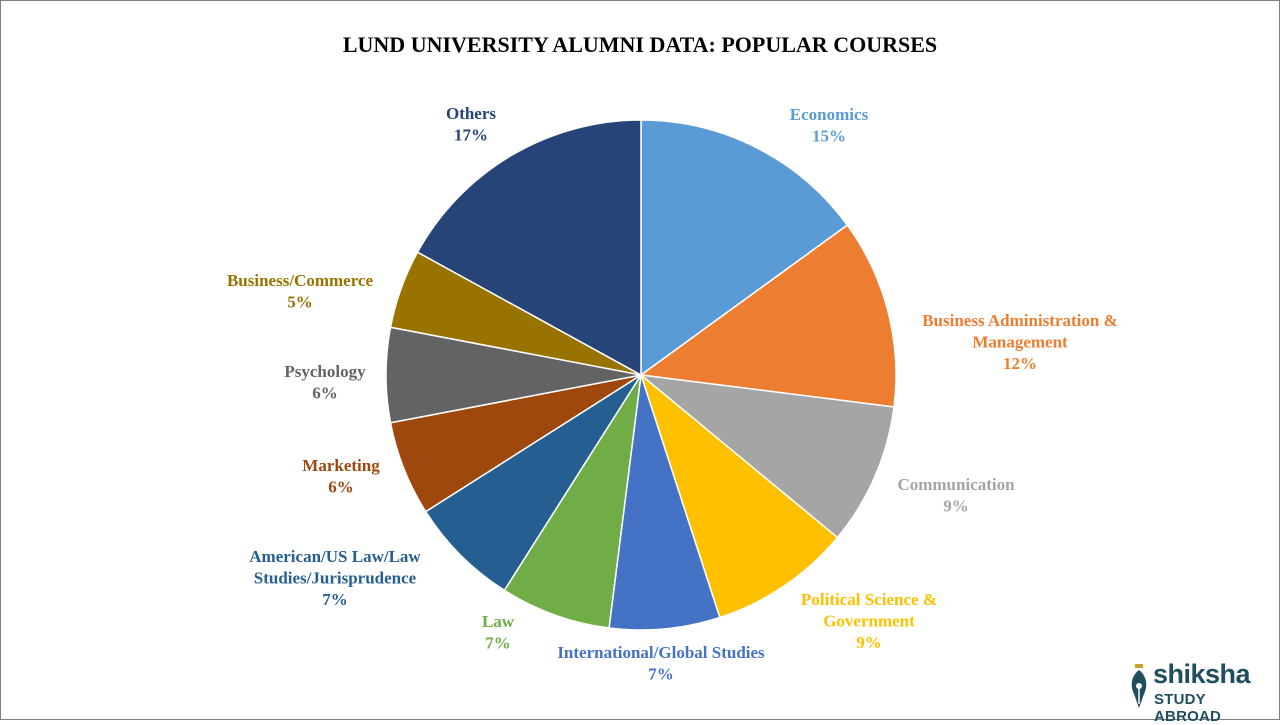 The width and height of the screenshot is (1280, 725). Describe the element at coordinates (471, 113) in the screenshot. I see `data-label-category: Others` at that location.